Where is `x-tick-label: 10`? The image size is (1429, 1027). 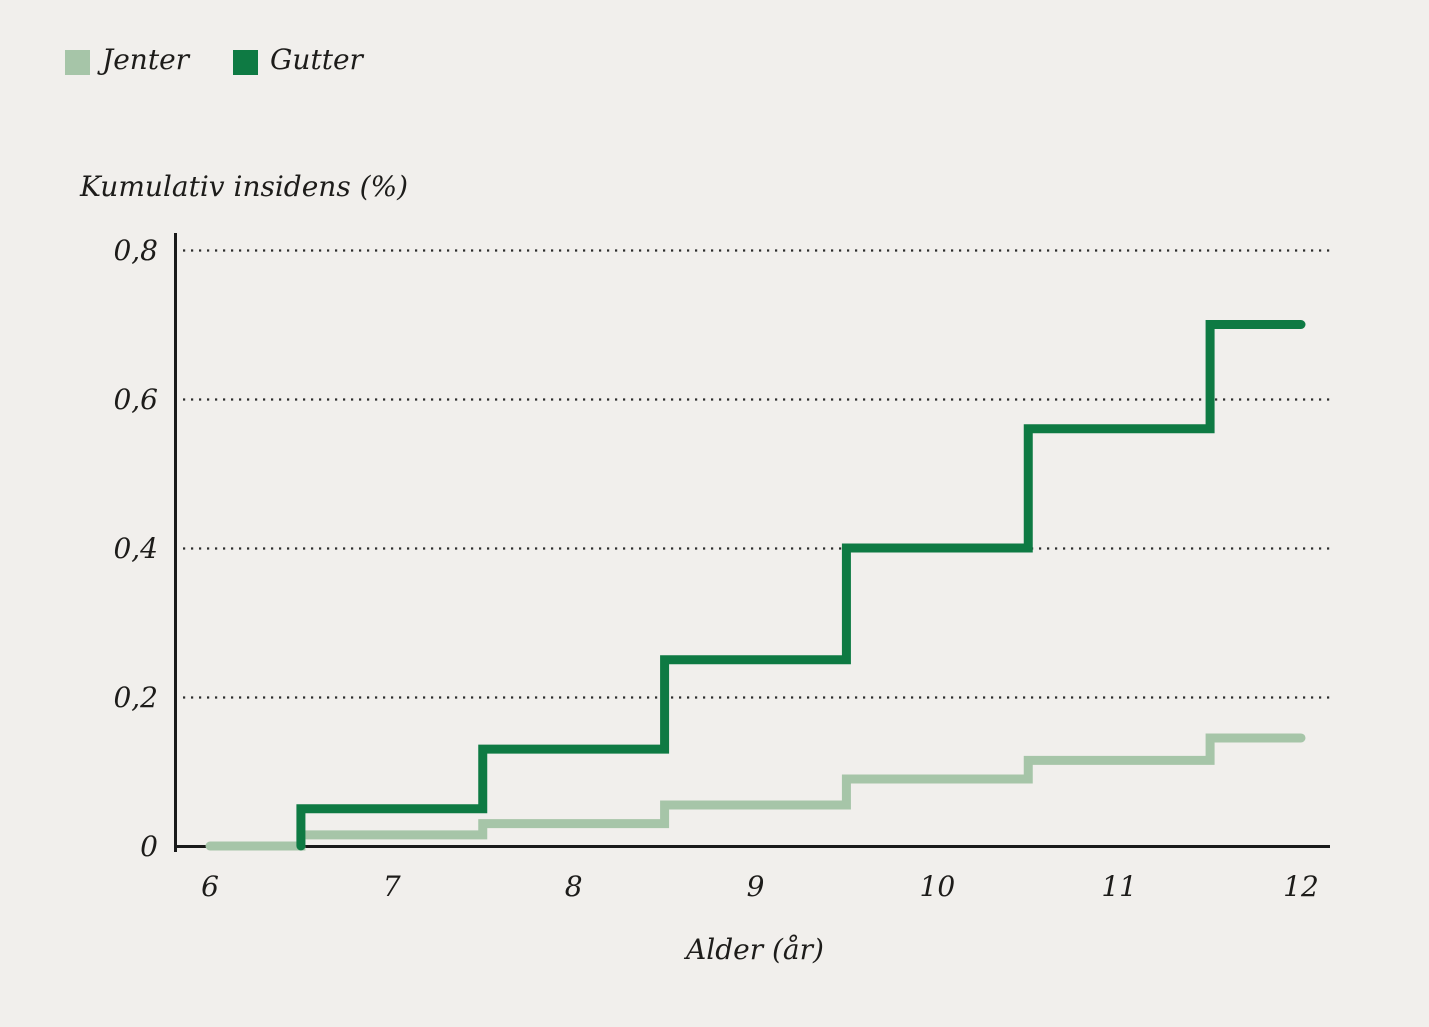
x-tick-label: 10 is located at coordinates (938, 886).